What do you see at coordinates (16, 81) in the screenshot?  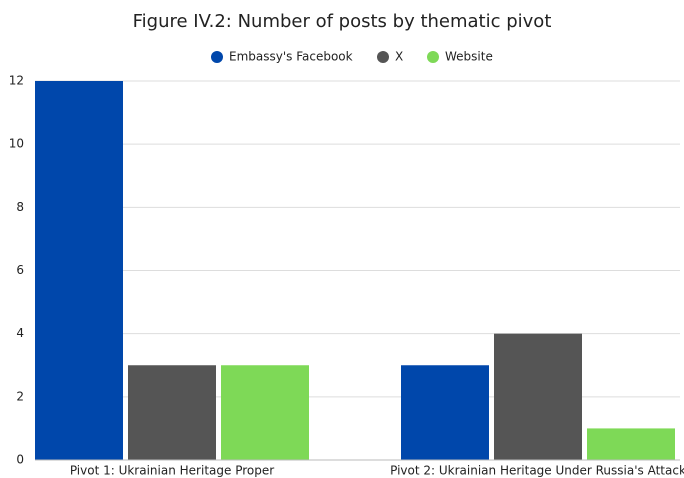 I see `y-tick-label: 12` at bounding box center [16, 81].